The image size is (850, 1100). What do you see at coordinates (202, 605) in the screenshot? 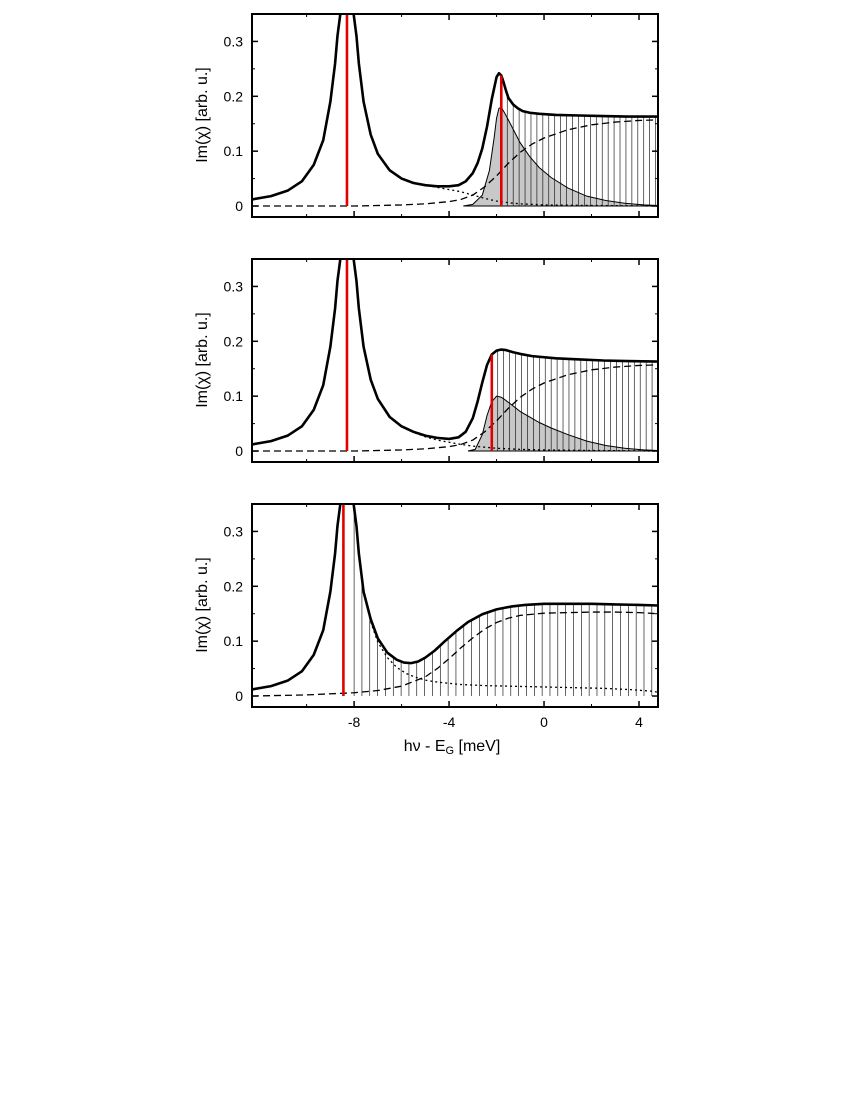
I see `y-axis-label-bottom: Im(χ) [arb. u.]` at bounding box center [202, 605].